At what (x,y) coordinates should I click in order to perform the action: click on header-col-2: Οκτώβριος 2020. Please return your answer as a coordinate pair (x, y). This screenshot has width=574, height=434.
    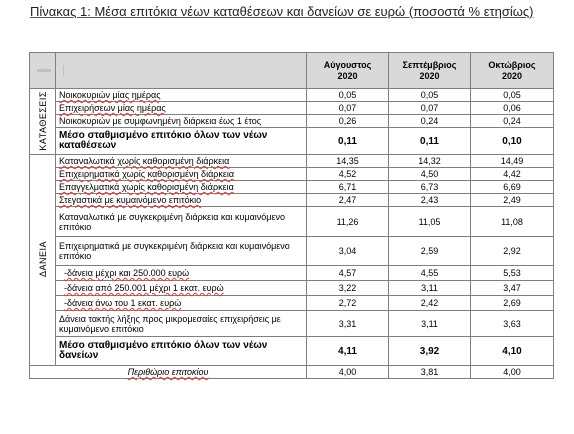
    Looking at the image, I should click on (512, 70).